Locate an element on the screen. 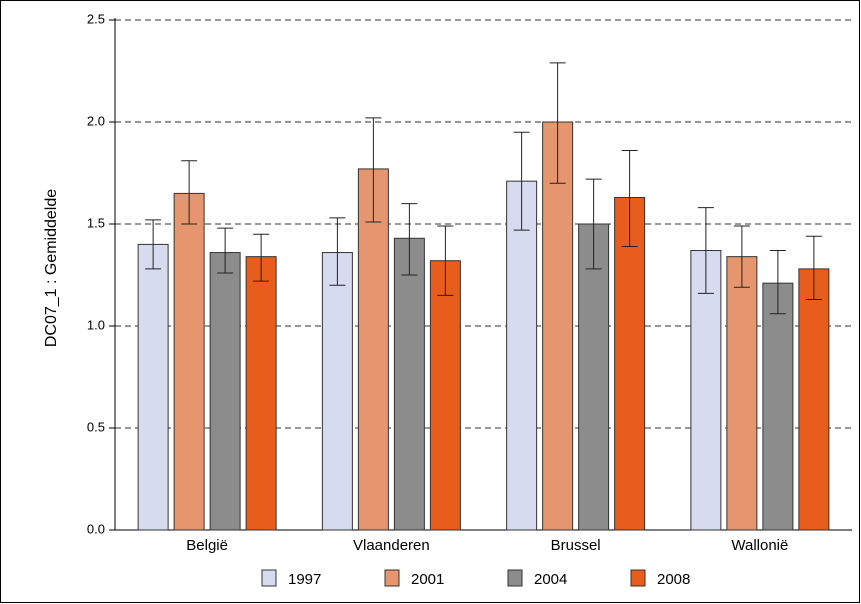  x-category-label: Brussel is located at coordinates (576, 545).